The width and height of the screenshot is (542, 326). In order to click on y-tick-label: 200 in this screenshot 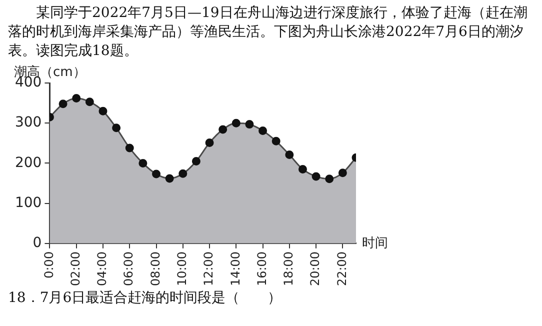, I will do `click(28, 162)`.